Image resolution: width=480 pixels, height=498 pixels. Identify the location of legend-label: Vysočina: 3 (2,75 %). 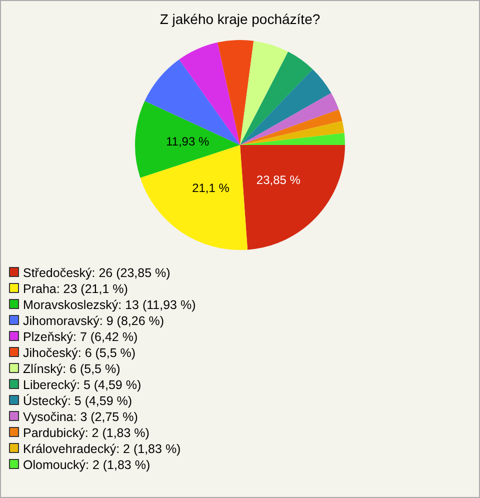
(80, 417).